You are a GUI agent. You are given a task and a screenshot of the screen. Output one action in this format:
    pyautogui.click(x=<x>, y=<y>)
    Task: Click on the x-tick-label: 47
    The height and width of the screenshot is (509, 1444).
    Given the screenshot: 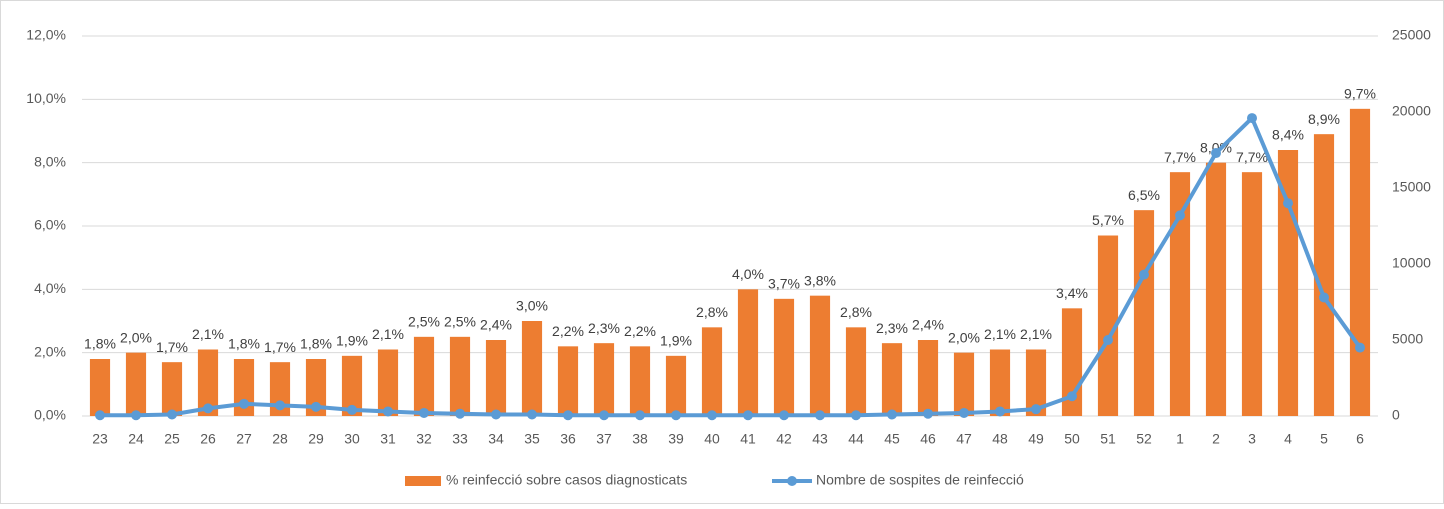 What is the action you would take?
    pyautogui.click(x=964, y=439)
    